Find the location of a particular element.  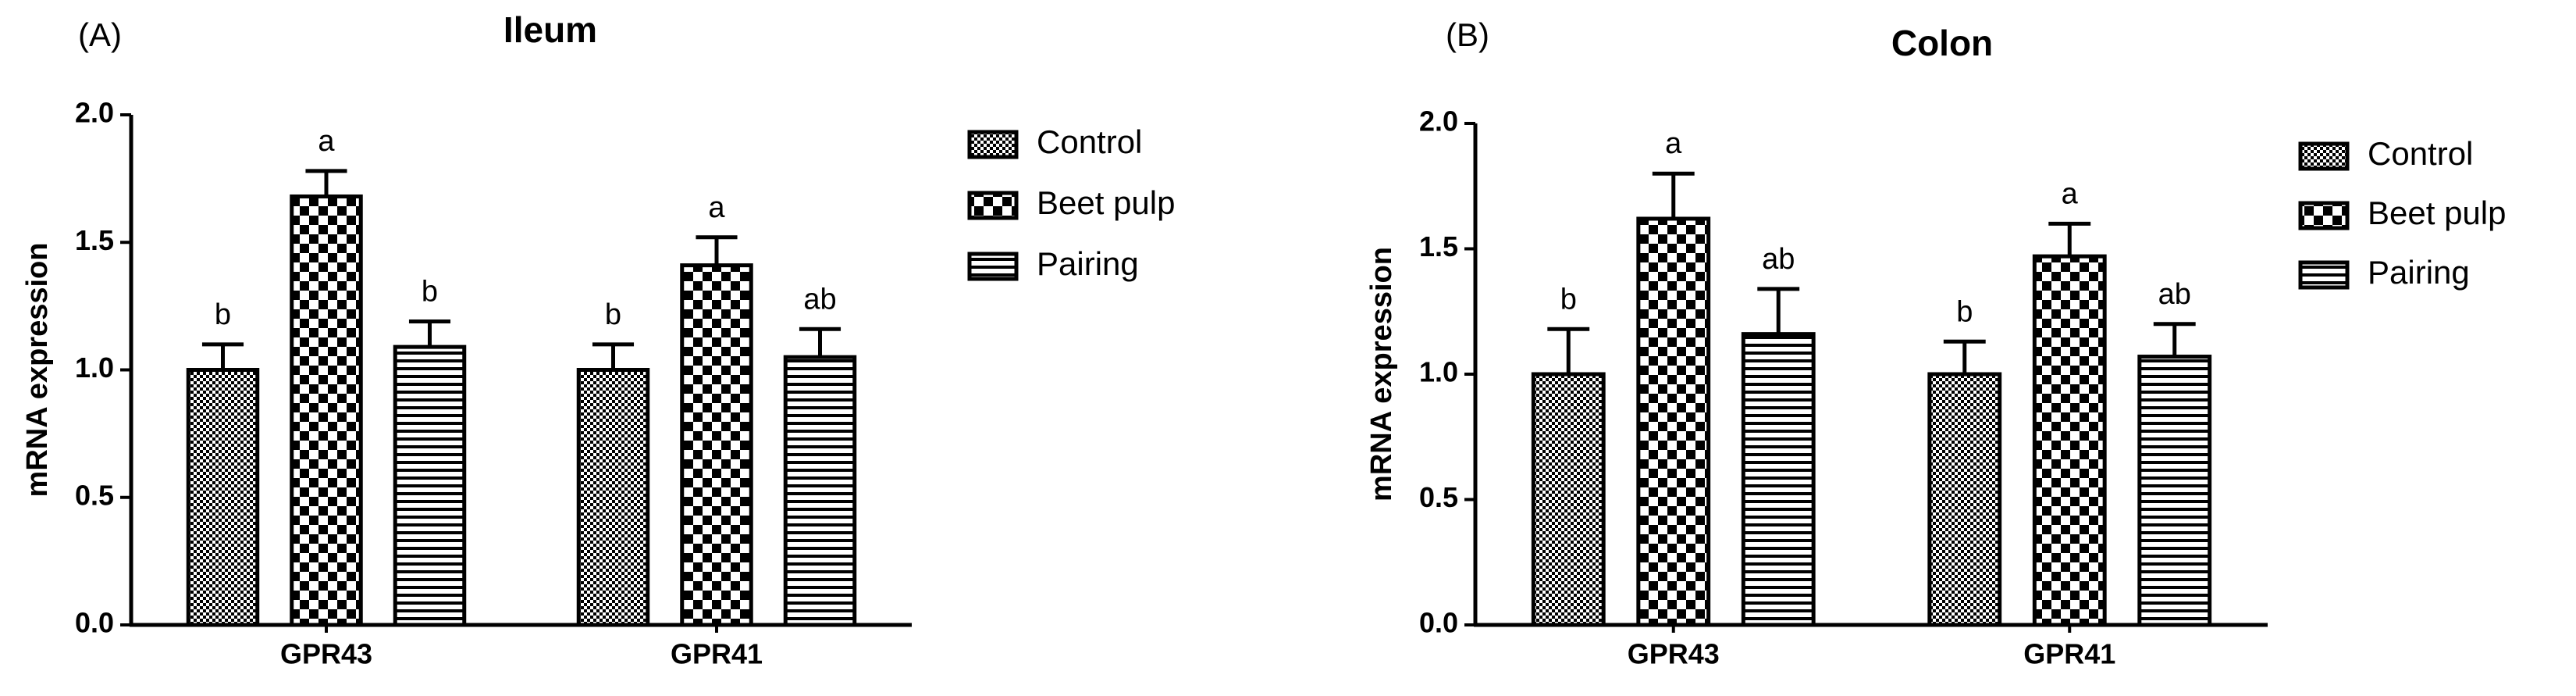

panel-label: (B) is located at coordinates (1467, 34).